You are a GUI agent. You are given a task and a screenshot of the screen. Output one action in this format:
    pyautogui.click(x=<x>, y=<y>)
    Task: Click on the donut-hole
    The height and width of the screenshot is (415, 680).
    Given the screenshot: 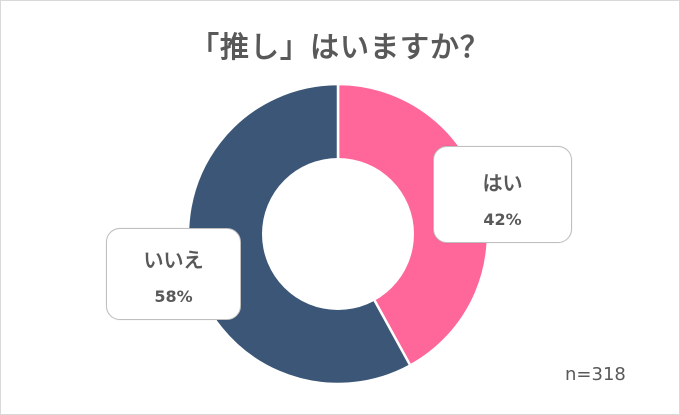 What is the action you would take?
    pyautogui.click(x=338, y=234)
    